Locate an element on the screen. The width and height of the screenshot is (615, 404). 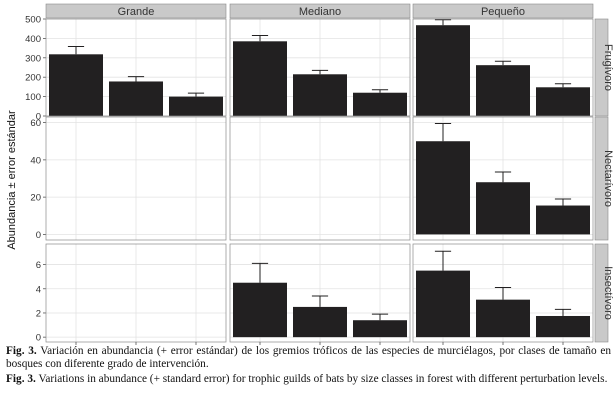
strip-mediano is located at coordinates (320, 11).